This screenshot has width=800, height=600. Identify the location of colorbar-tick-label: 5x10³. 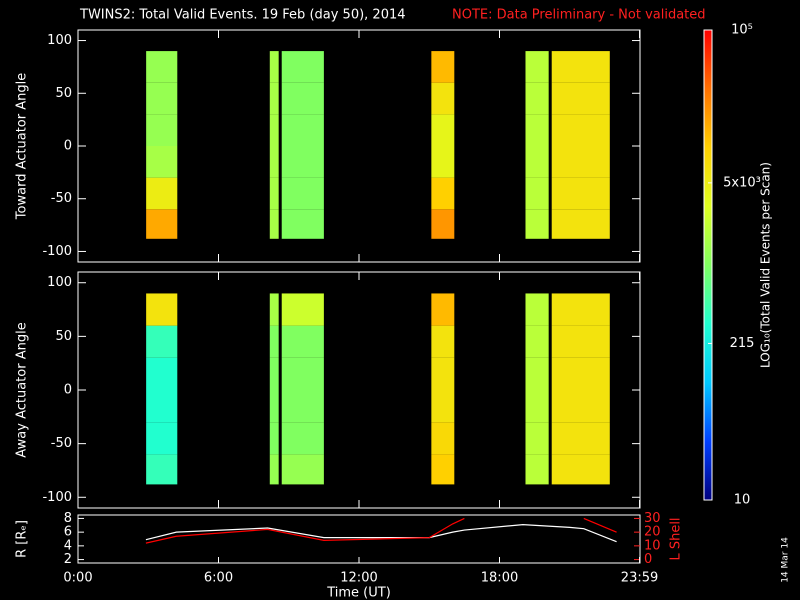
(742, 182).